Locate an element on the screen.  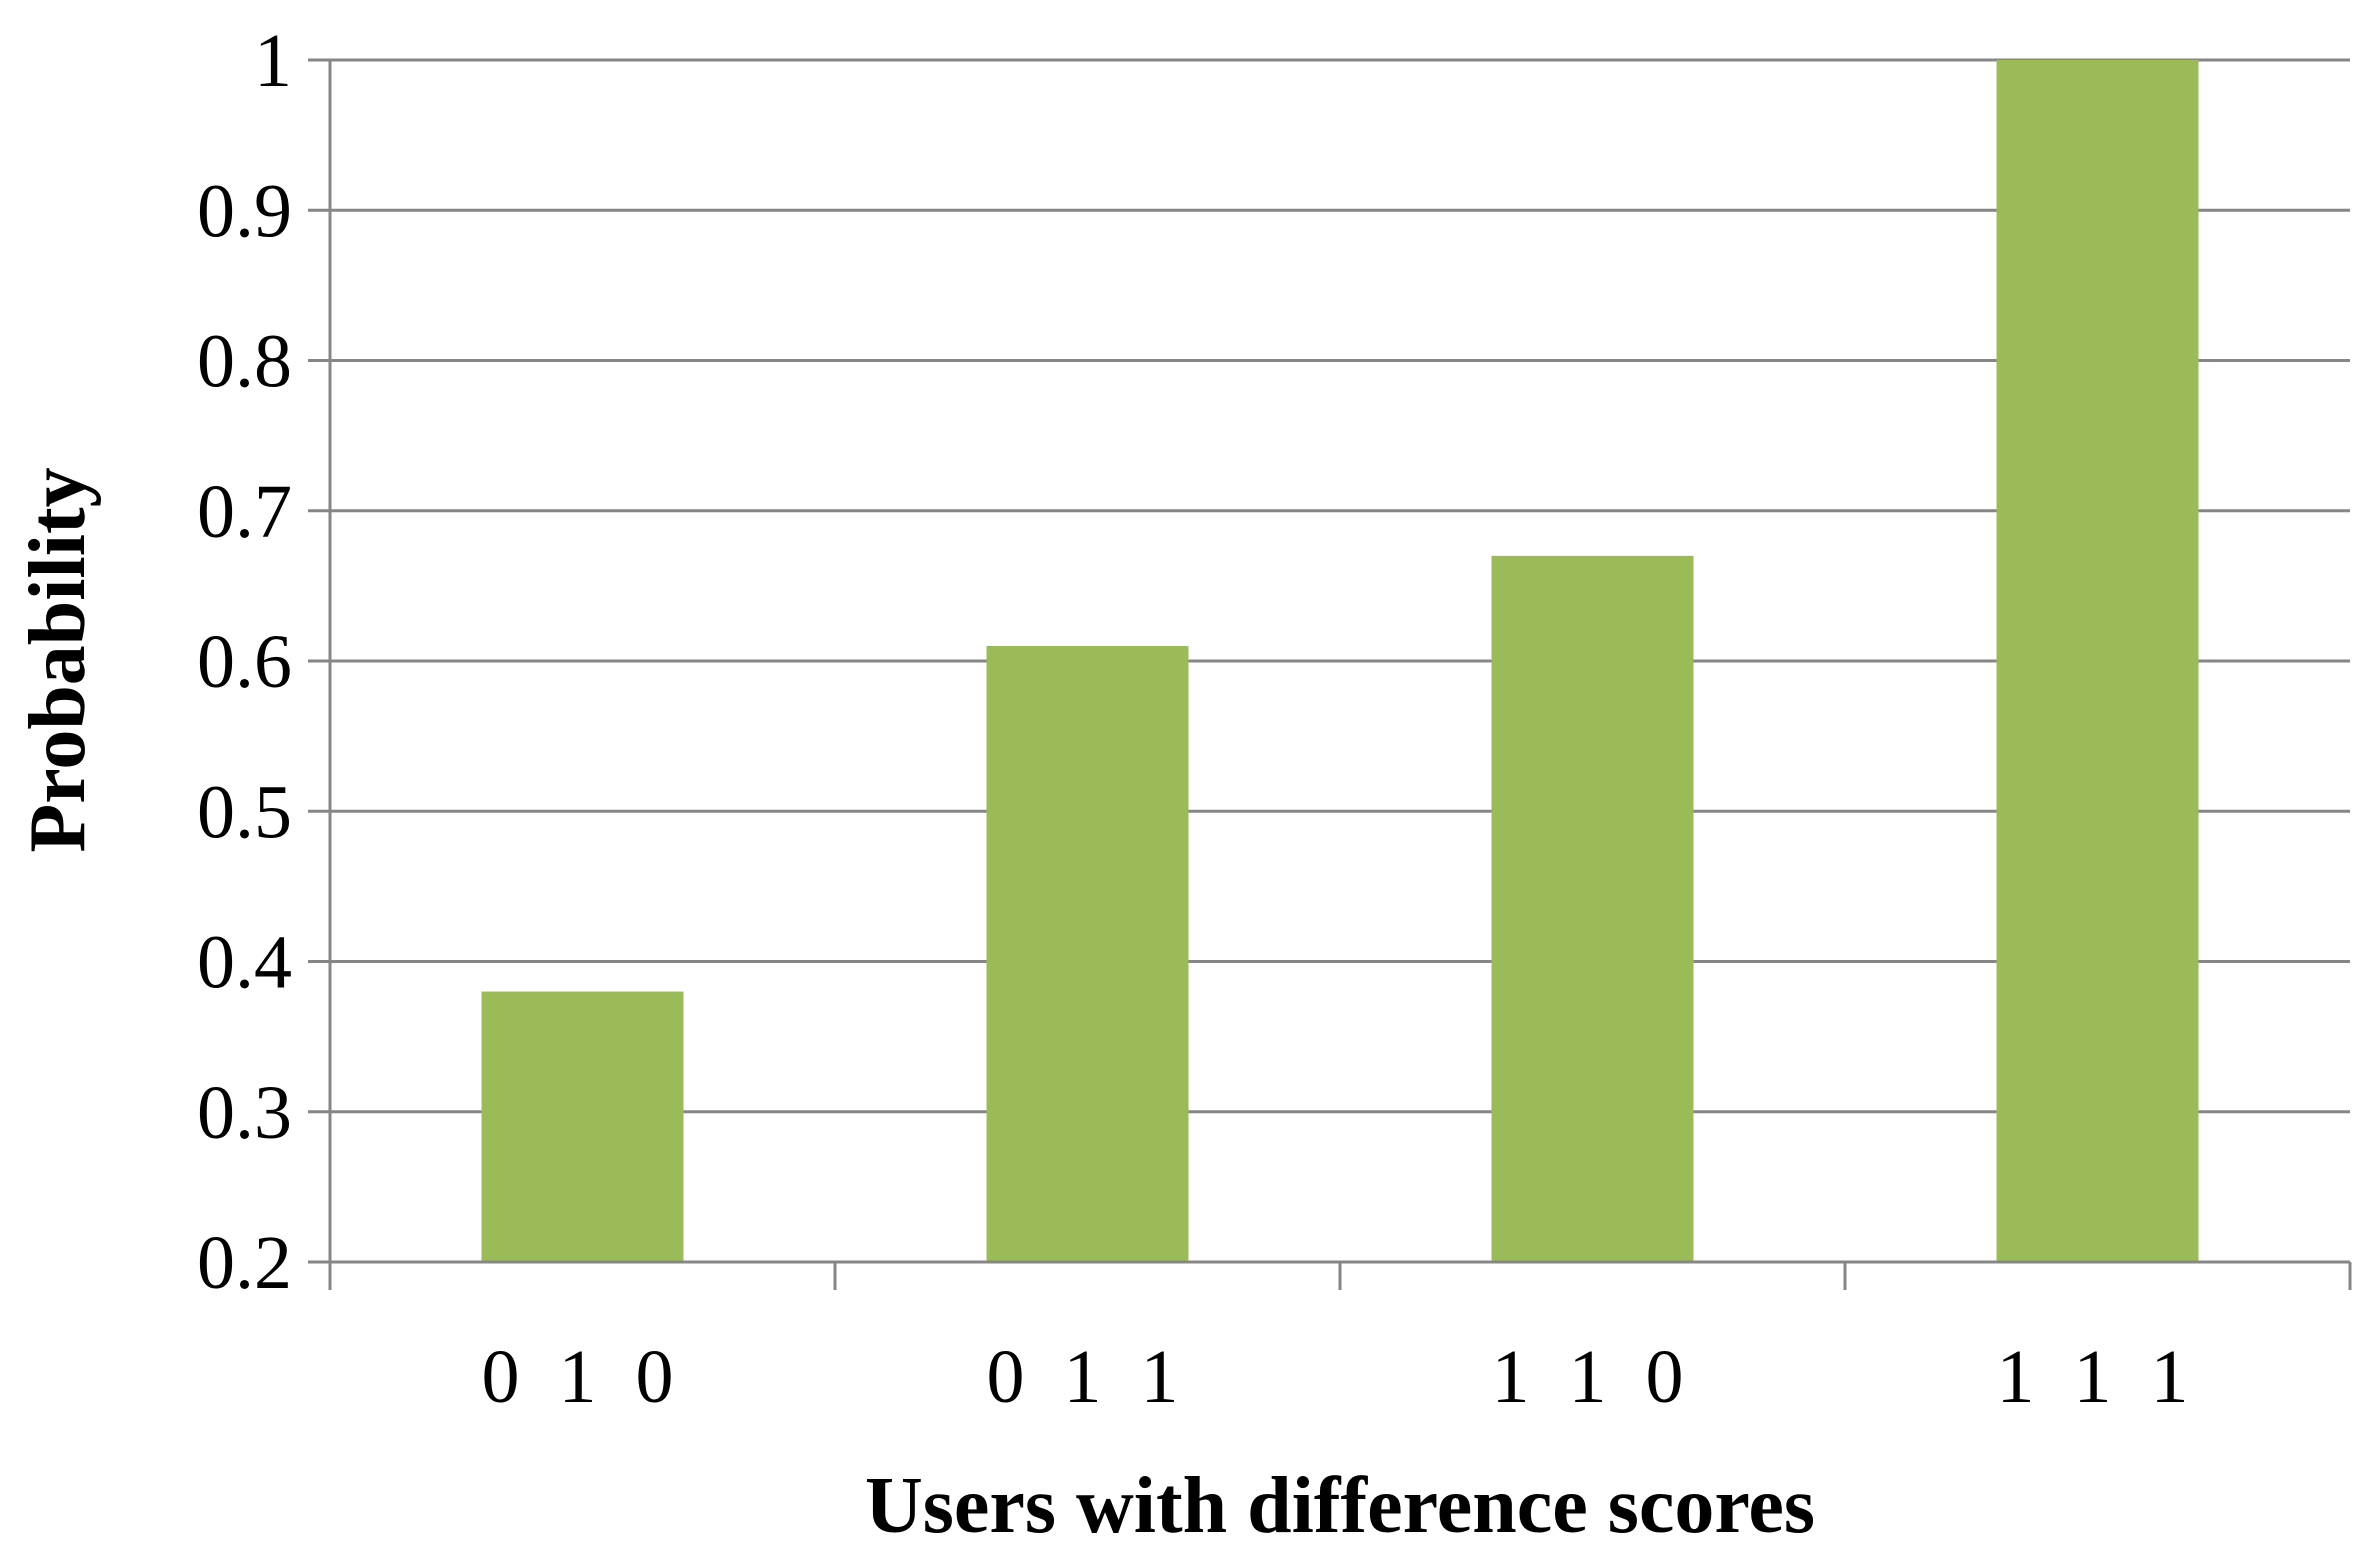
y-tick-label: 1 is located at coordinates (273, 61).